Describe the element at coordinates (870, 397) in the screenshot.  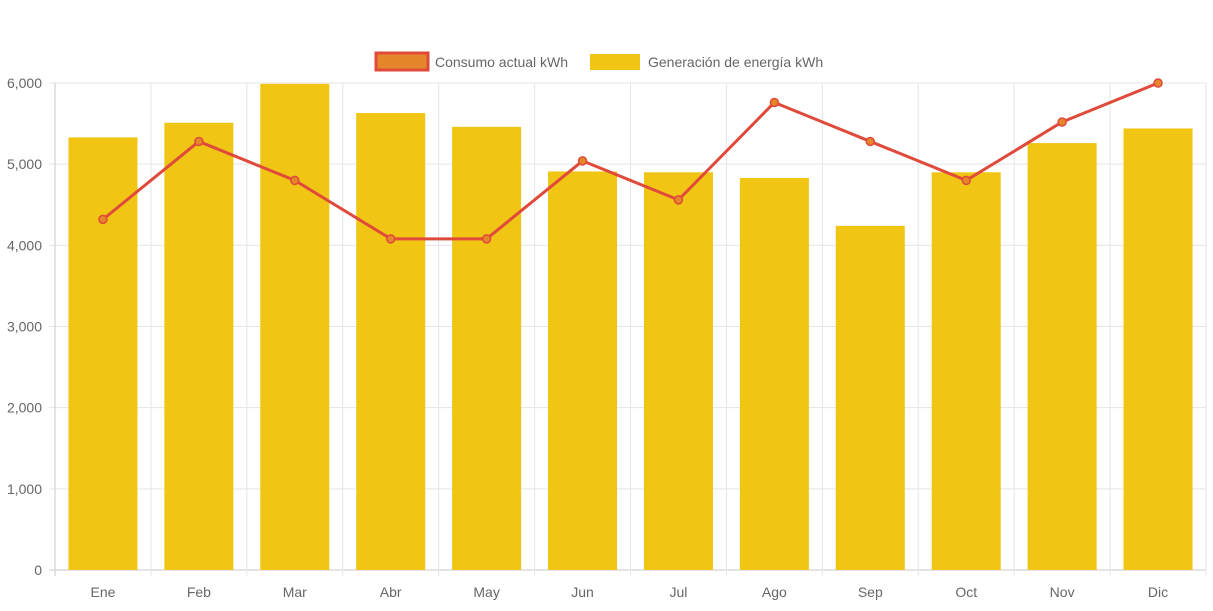
I see `bar-sep` at that location.